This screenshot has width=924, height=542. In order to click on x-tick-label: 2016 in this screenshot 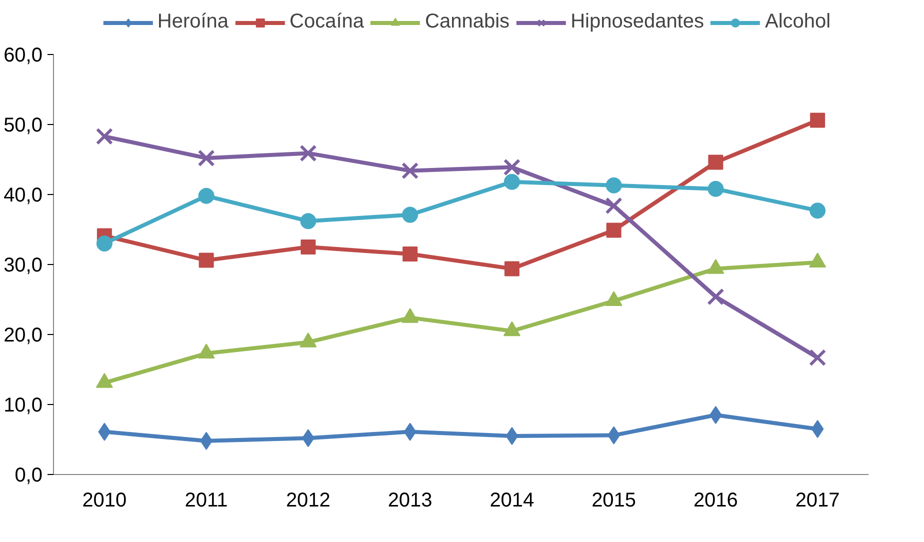, I will do `click(715, 501)`.